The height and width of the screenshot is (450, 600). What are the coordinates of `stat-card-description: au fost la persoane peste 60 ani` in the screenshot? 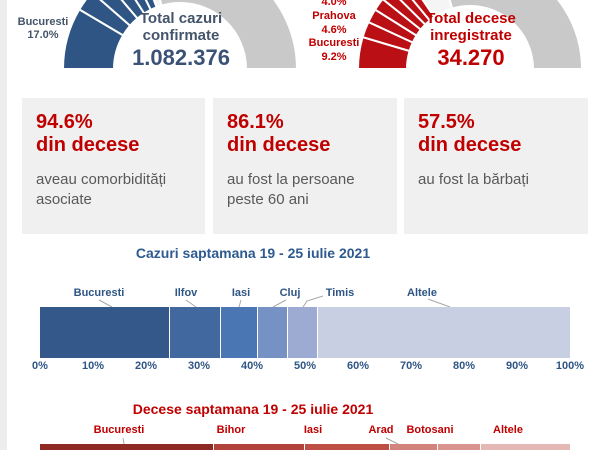 It's located at (291, 189).